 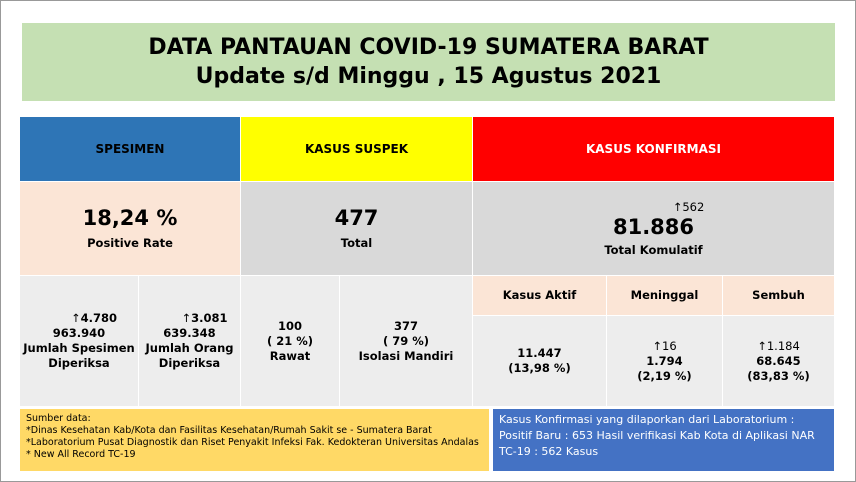 I want to click on total: 1.794, so click(x=664, y=360).